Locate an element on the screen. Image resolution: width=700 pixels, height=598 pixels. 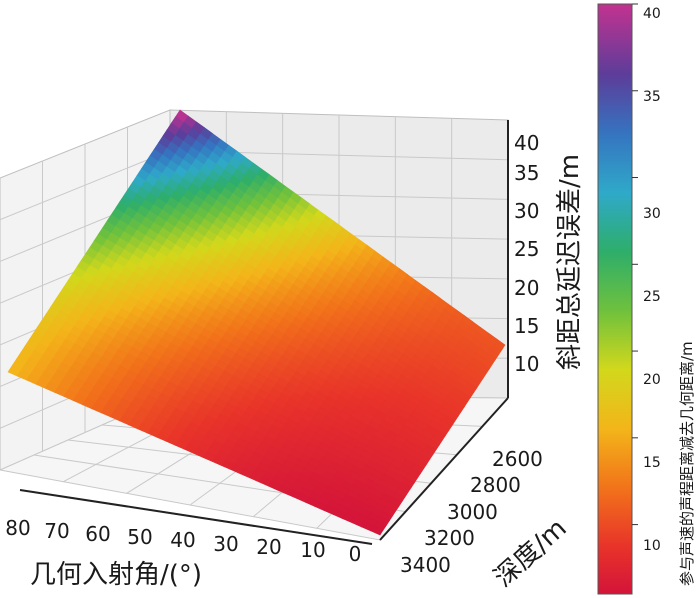
colorbar: 10 15 20 25 30 35 40 参与声速的声程距离减去几何距离/m is located at coordinates (646, 299).